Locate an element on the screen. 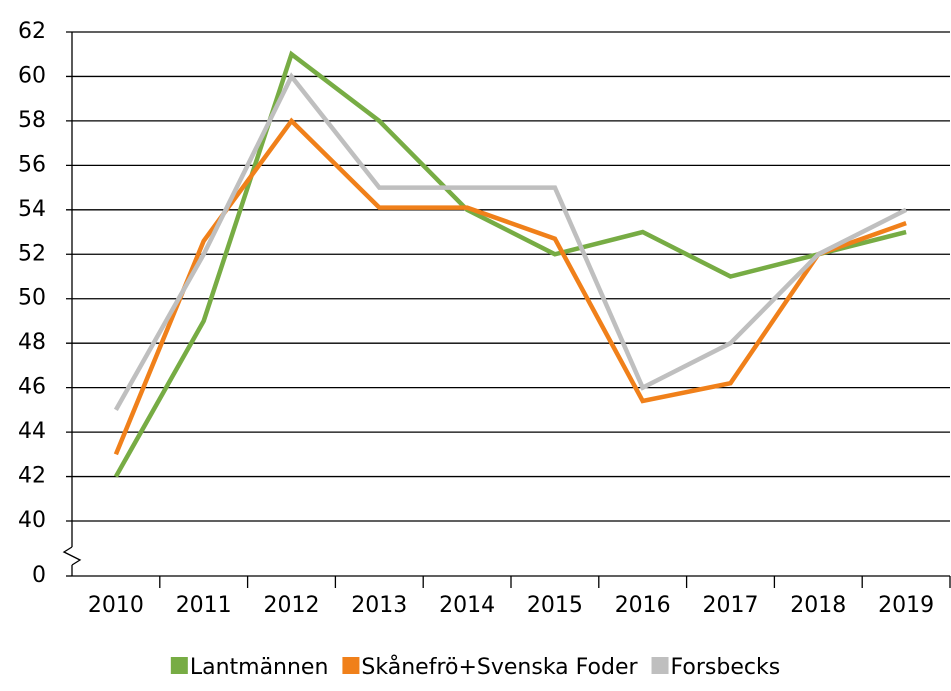  y-tick-label: 52 is located at coordinates (32, 253).